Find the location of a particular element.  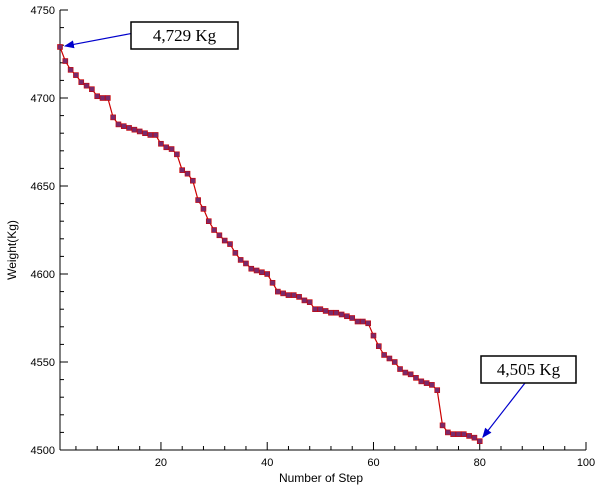

y-tick-label: 4600 is located at coordinates (43, 275).